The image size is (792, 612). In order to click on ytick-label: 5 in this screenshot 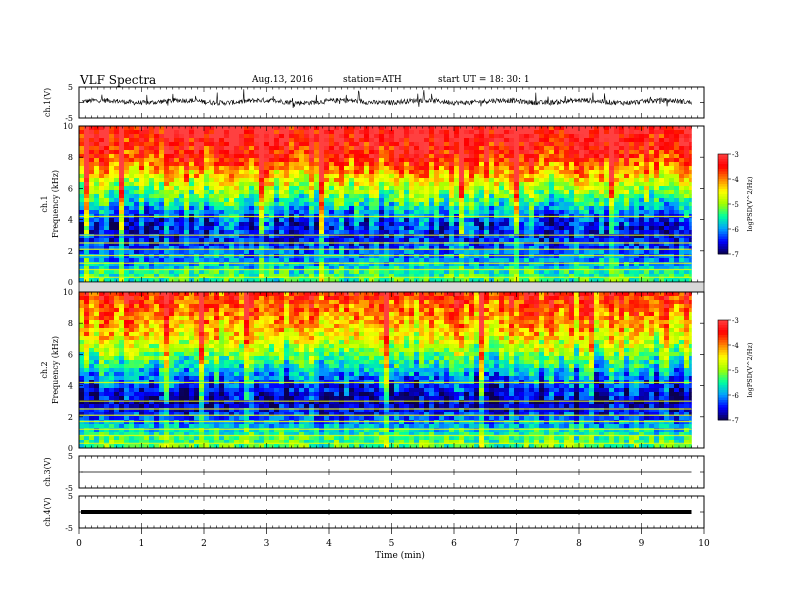, I will do `click(70, 87)`.